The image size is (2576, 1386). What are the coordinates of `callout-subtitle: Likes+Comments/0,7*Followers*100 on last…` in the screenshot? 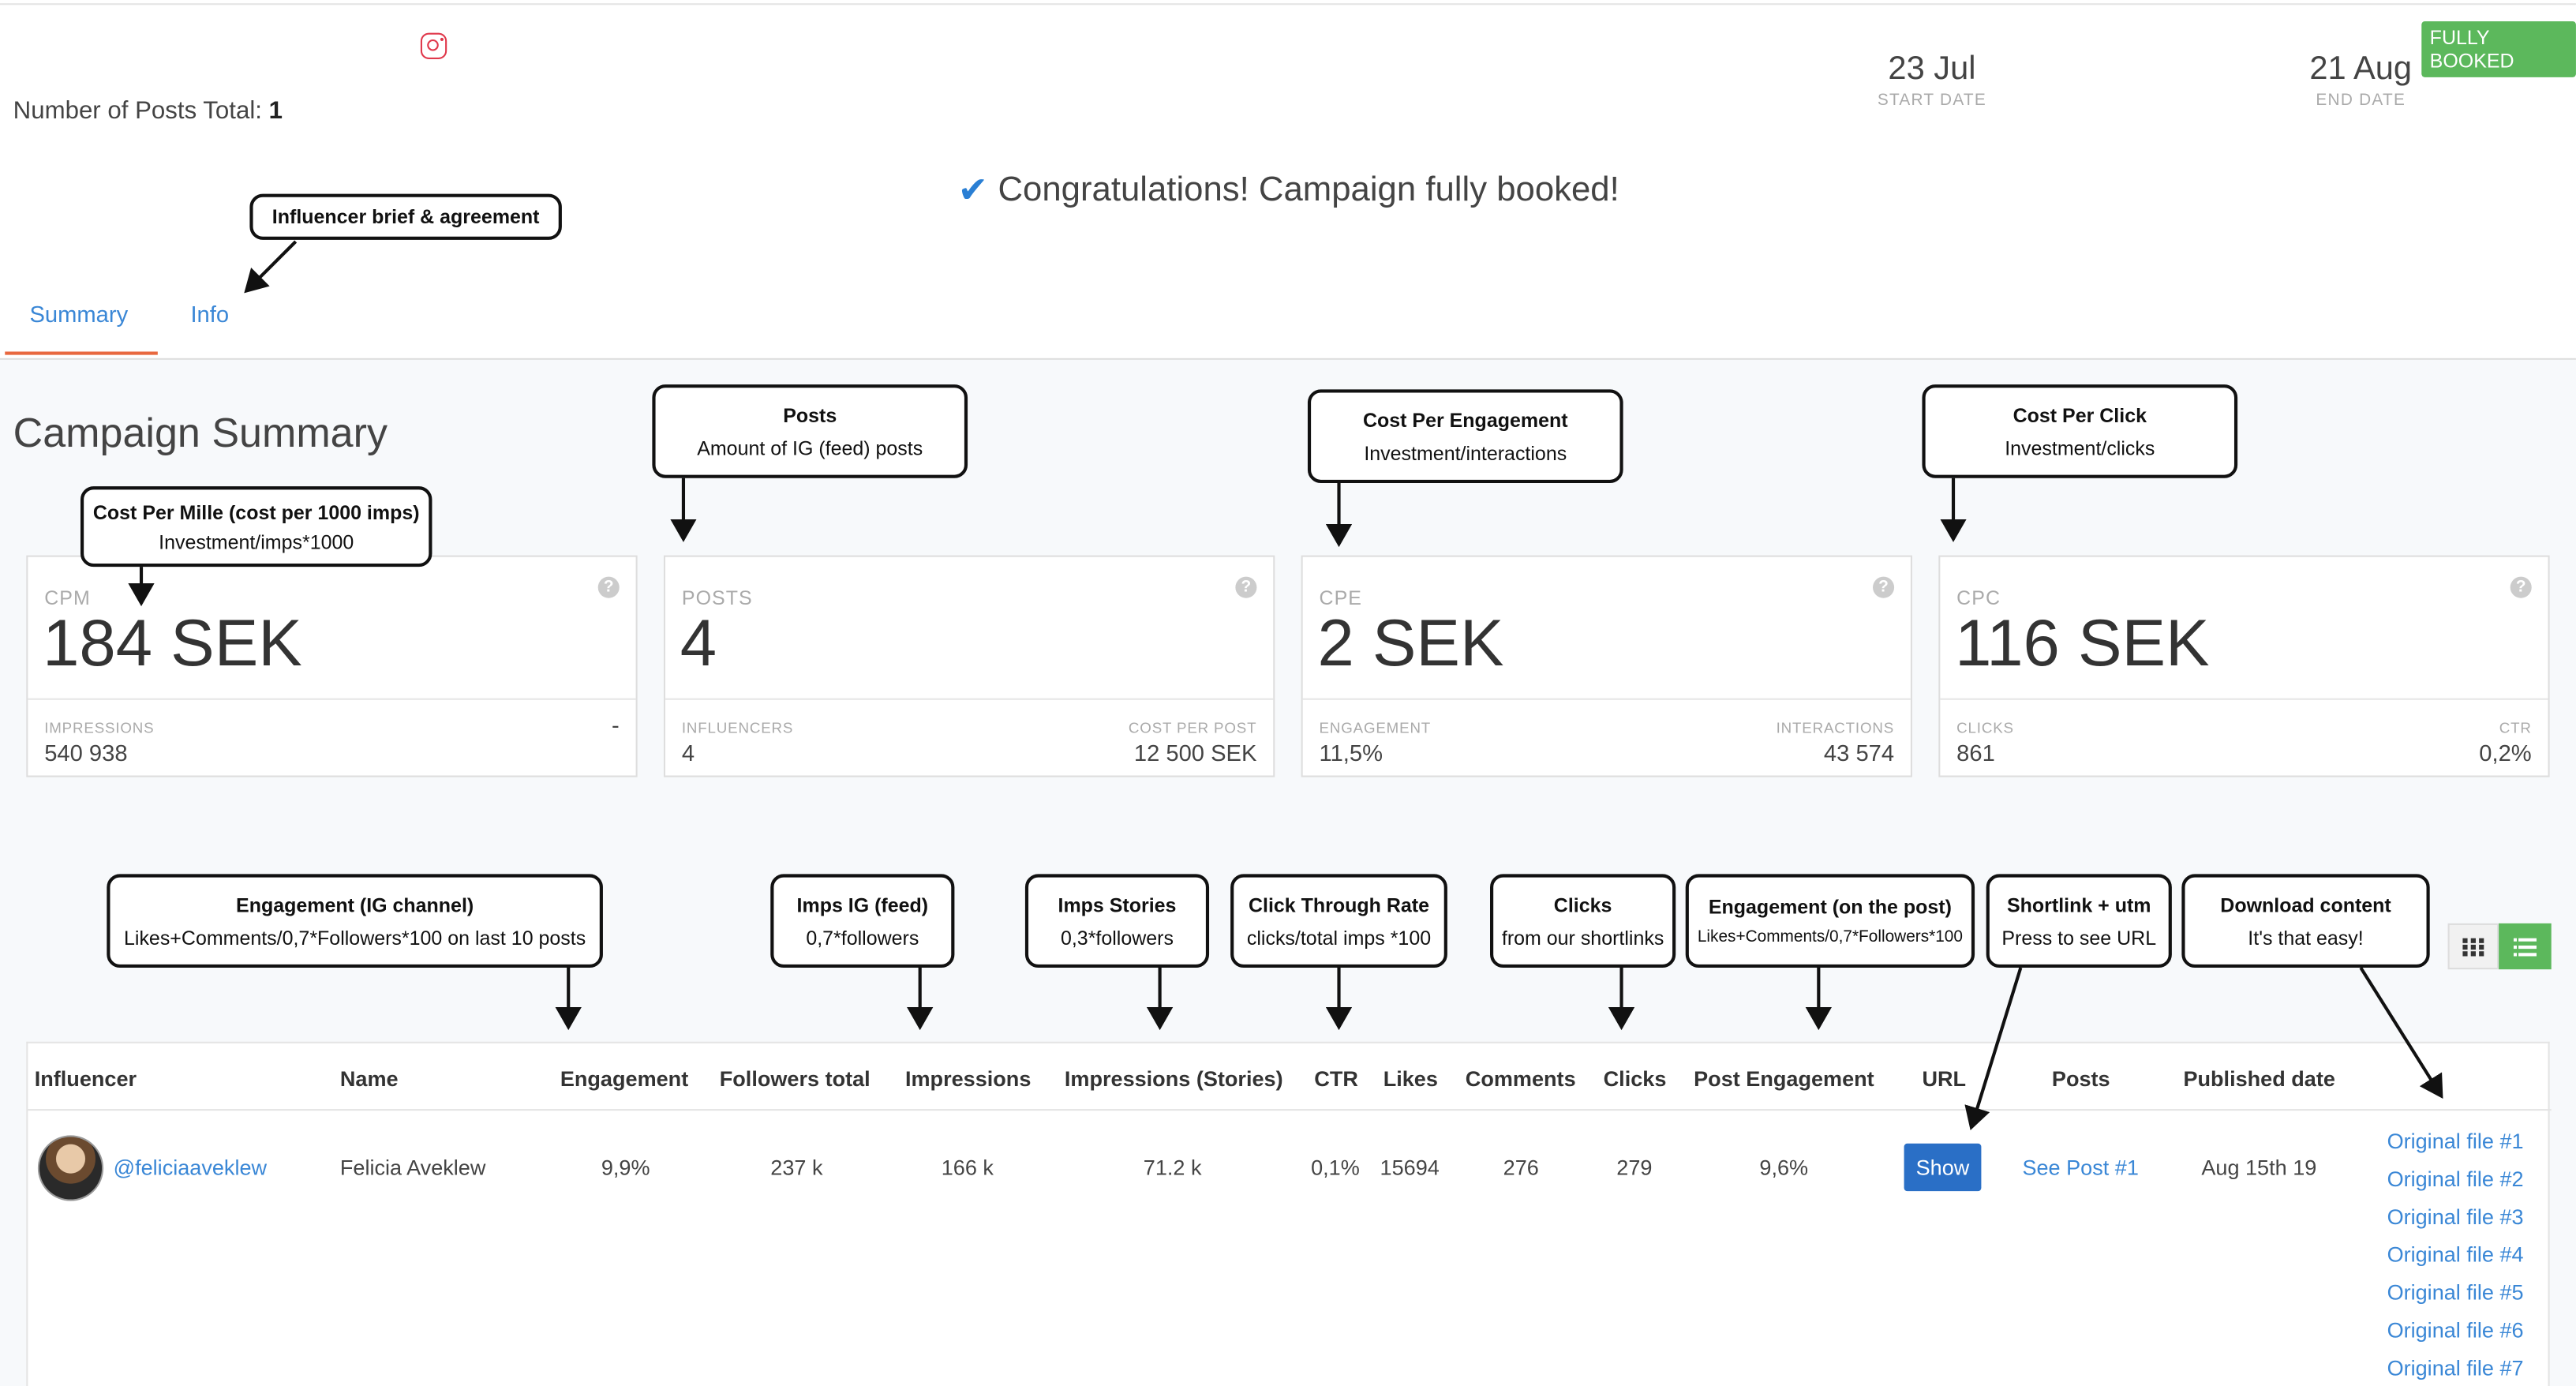 It's located at (354, 938).